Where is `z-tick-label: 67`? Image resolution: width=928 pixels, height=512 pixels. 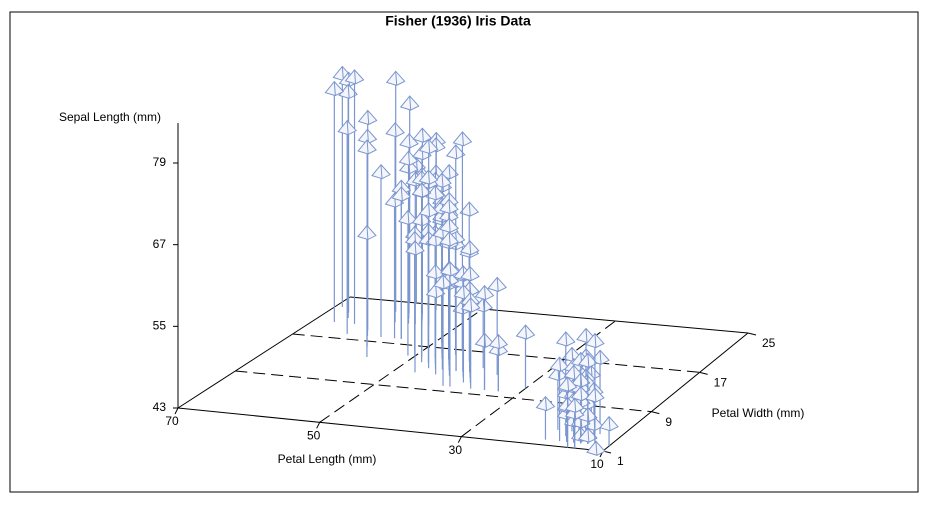 z-tick-label: 67 is located at coordinates (160, 244).